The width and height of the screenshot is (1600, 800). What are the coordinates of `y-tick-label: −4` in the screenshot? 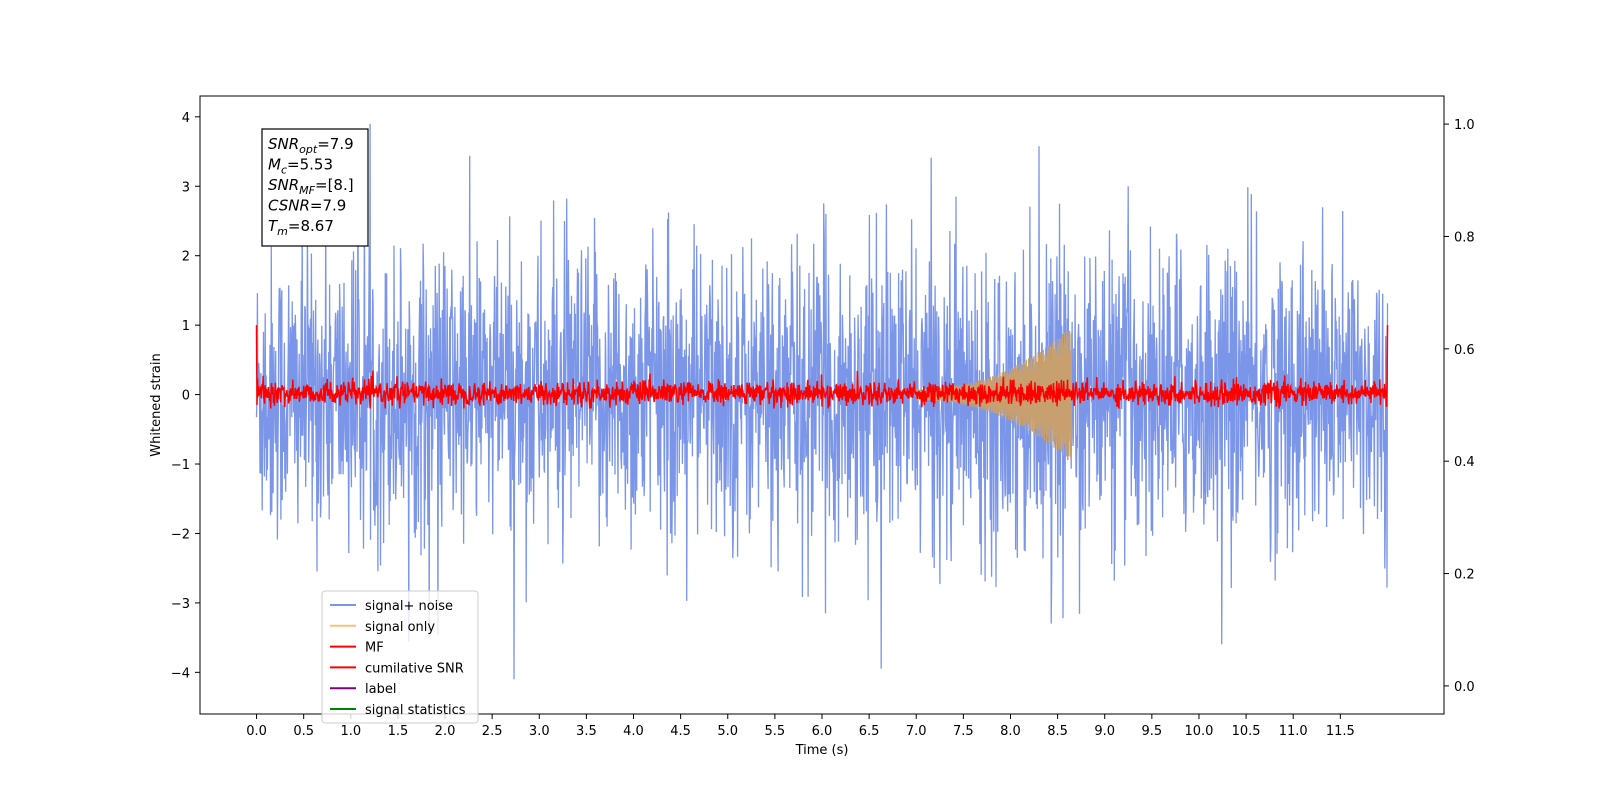 It's located at (180, 673).